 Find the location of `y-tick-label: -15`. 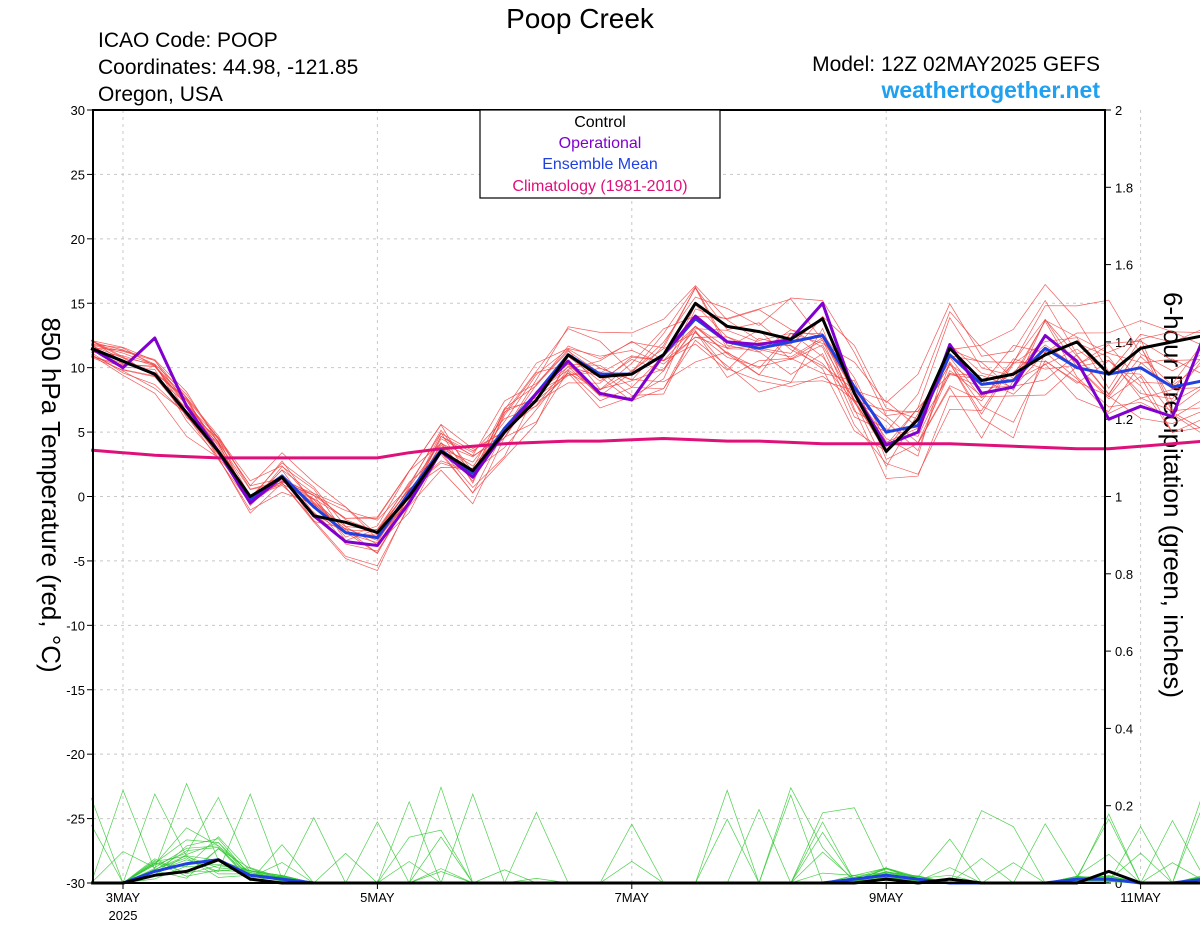

y-tick-label: -15 is located at coordinates (75, 690).